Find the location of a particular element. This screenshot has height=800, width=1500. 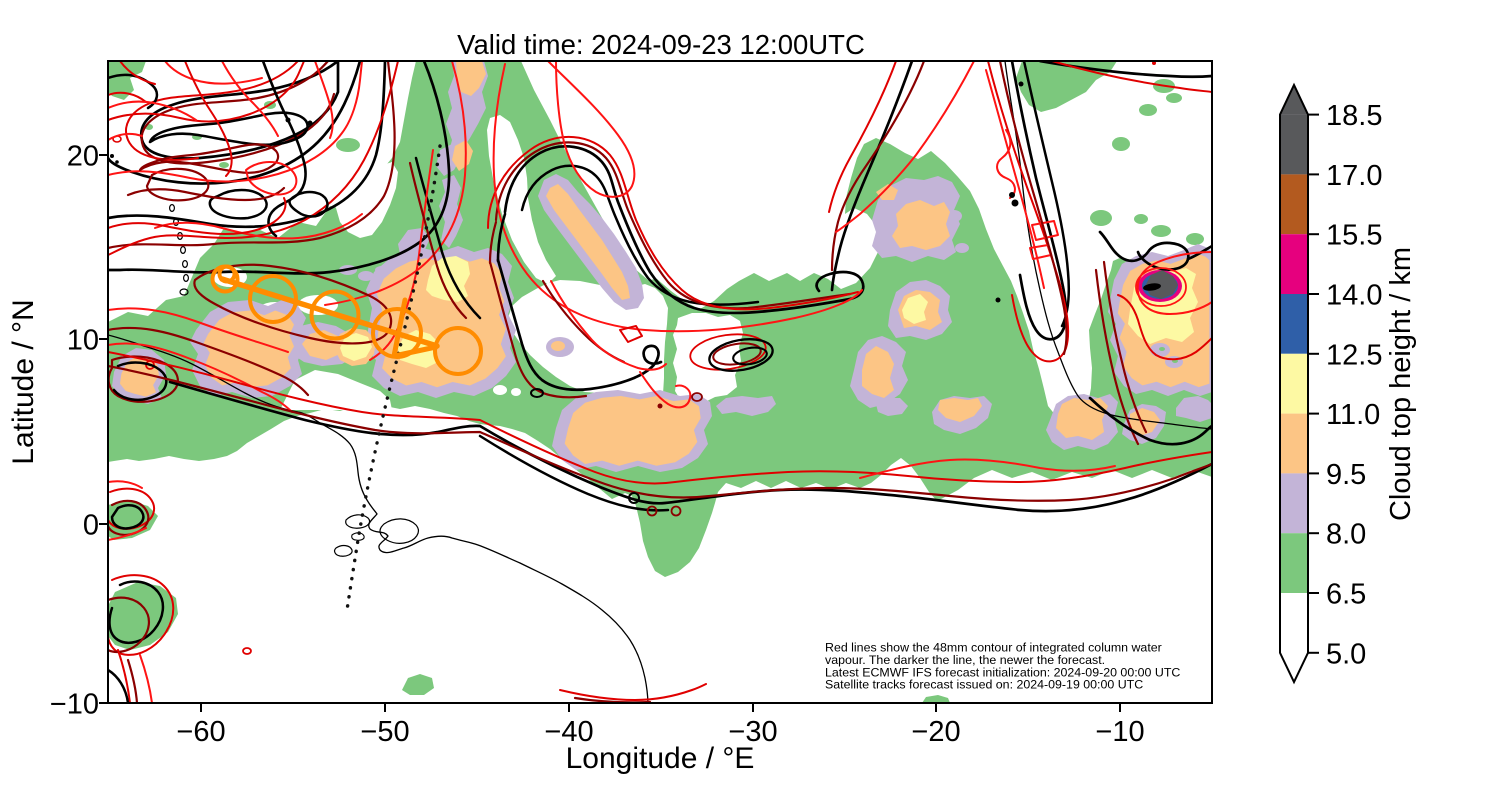

svg-text: 14.0 is located at coordinates (1354, 296).